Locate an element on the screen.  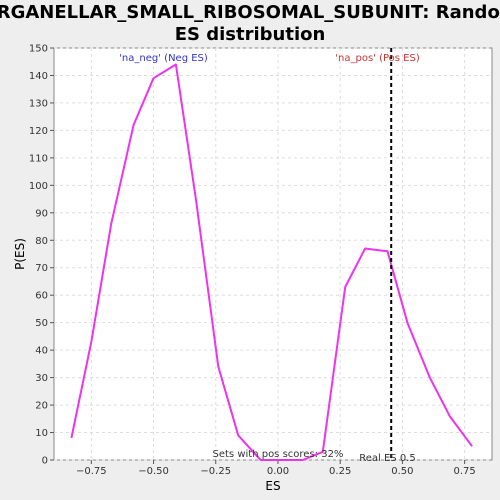
y-tick-label: 50 is located at coordinates (41, 323).